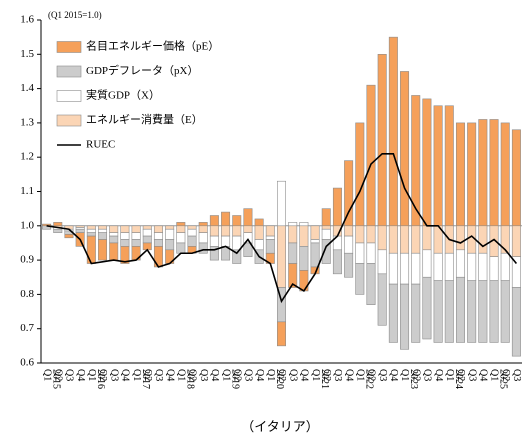 The image size is (524, 441). What do you see at coordinates (27, 225) in the screenshot?
I see `y-tick-label: 1.0` at bounding box center [27, 225].